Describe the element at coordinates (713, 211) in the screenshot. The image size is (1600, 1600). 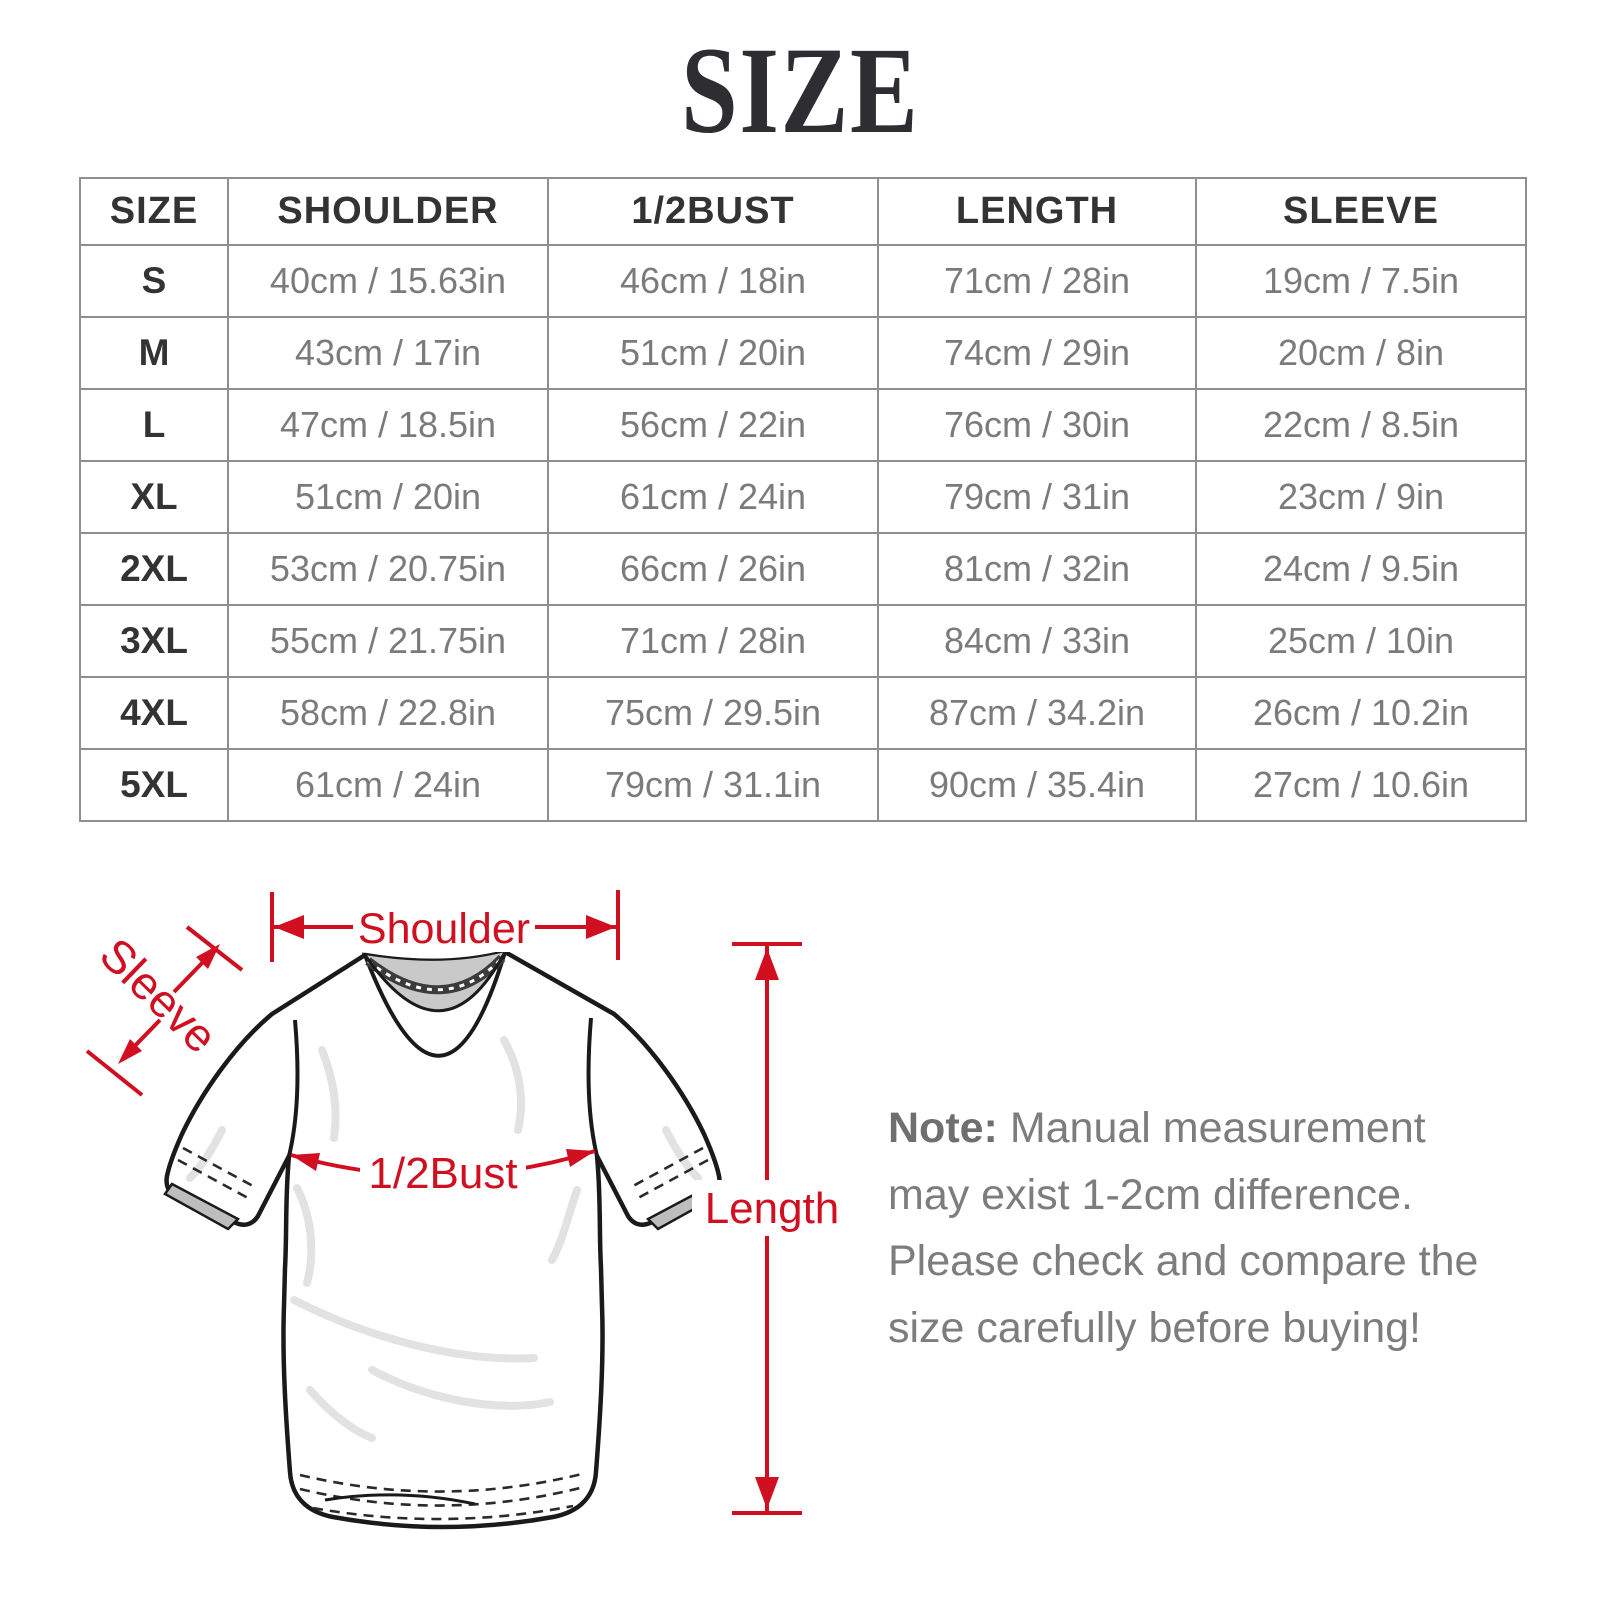
I see `col-header-bust: 1/2BUST` at that location.